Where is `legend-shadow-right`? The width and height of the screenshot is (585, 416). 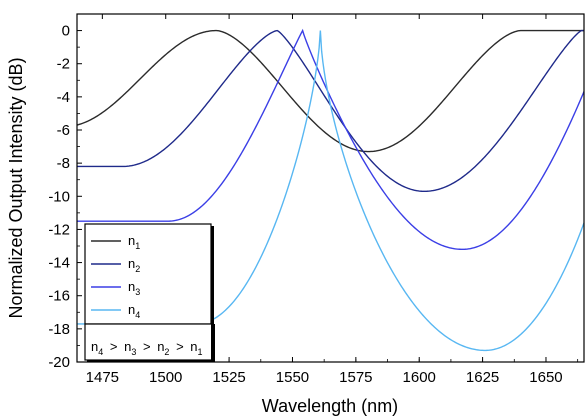 legend-shadow-right is located at coordinates (212, 275).